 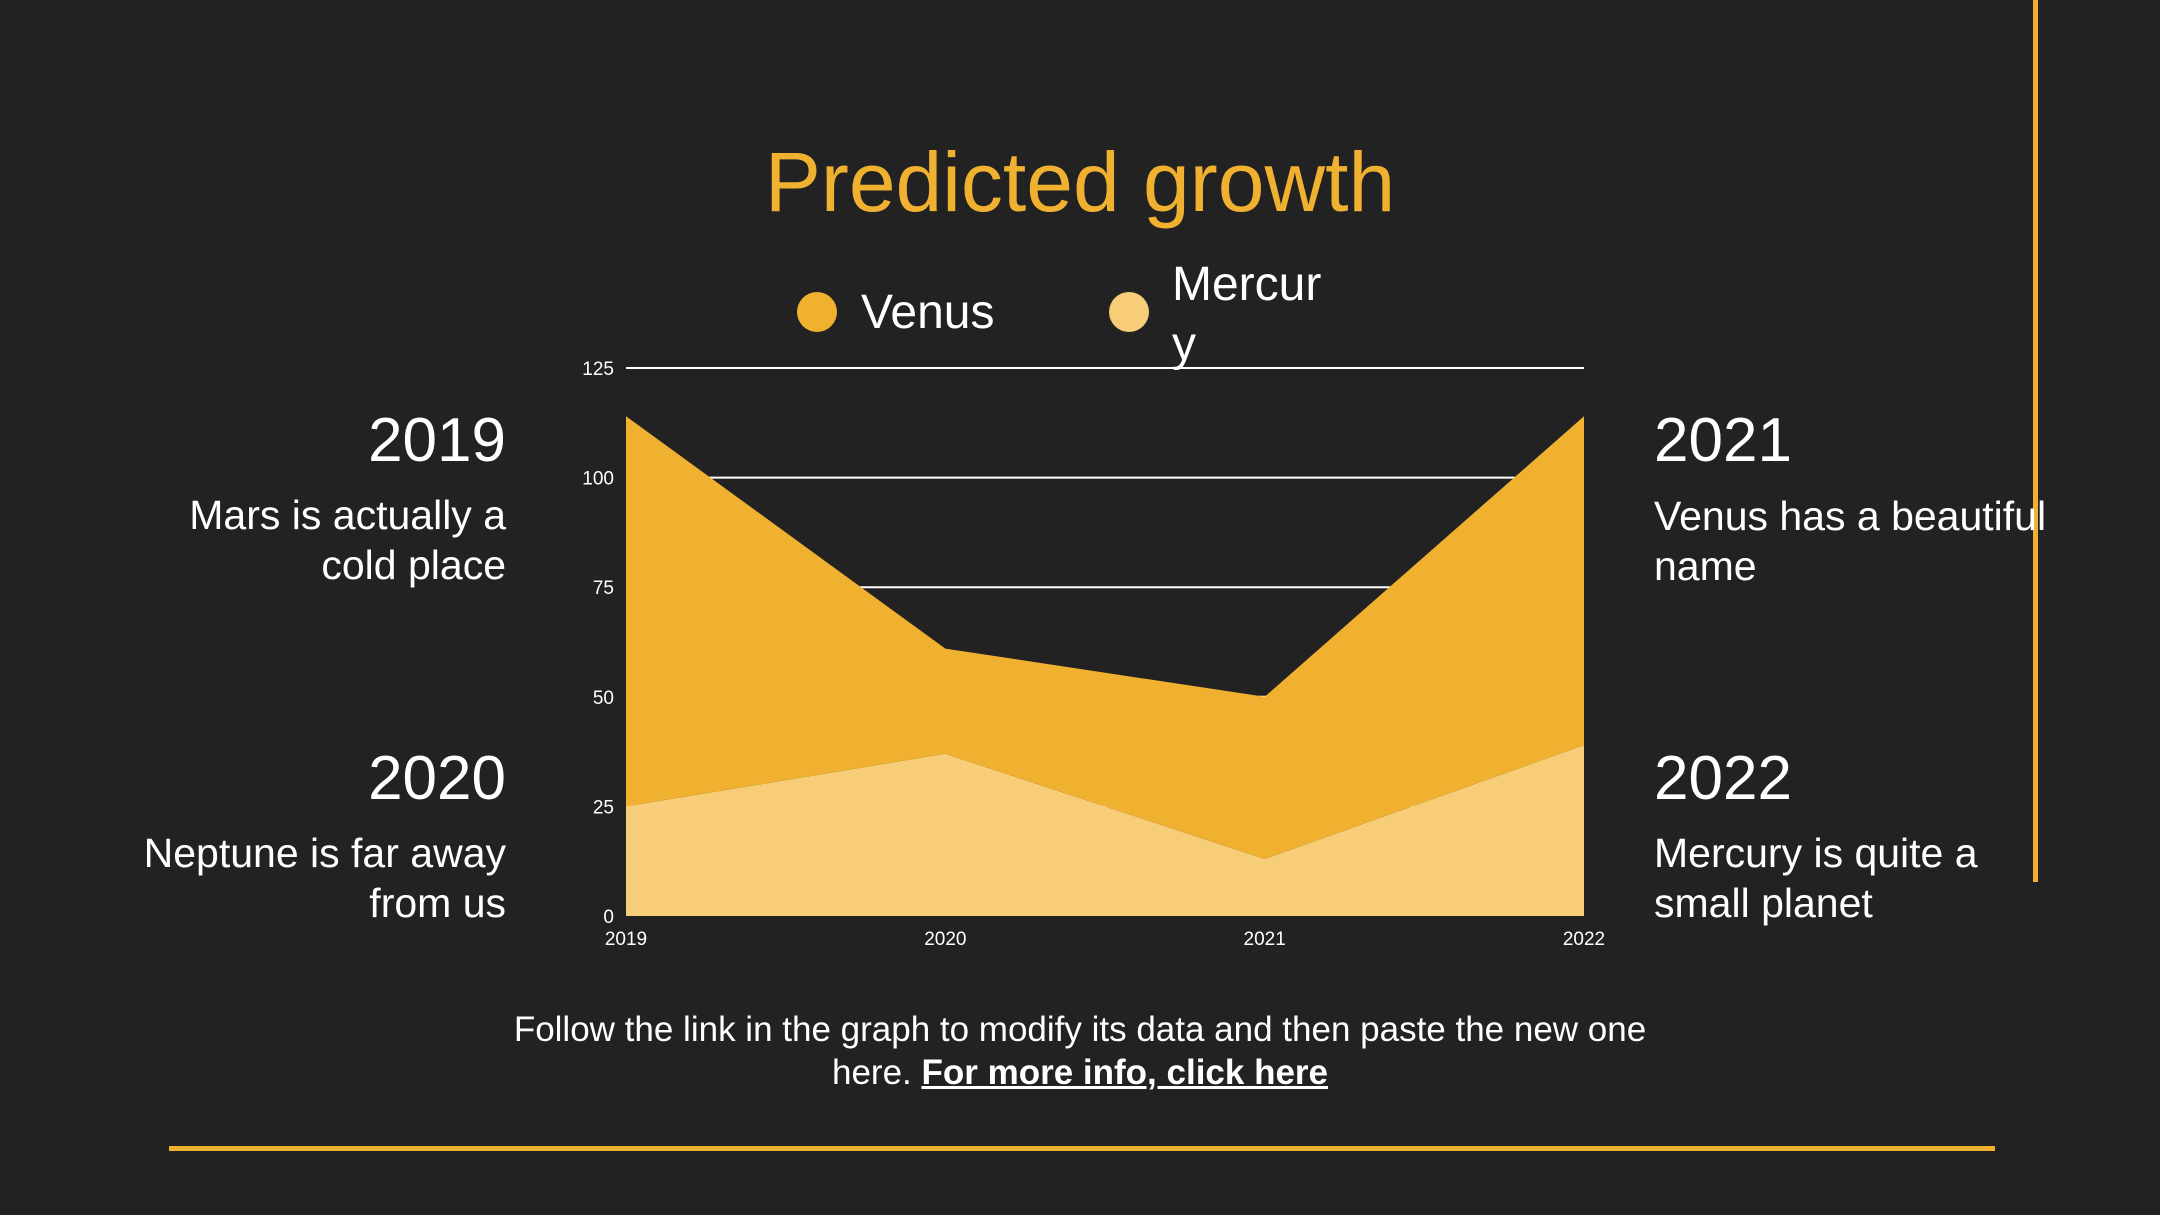 What do you see at coordinates (945, 939) in the screenshot?
I see `x-tick-label-2020: 2020` at bounding box center [945, 939].